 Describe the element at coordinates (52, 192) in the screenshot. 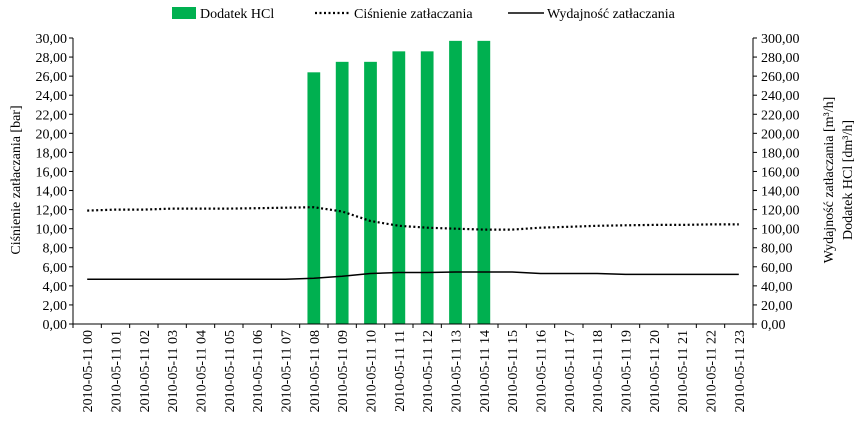

I see `y-left-tick-label: 14,00` at that location.